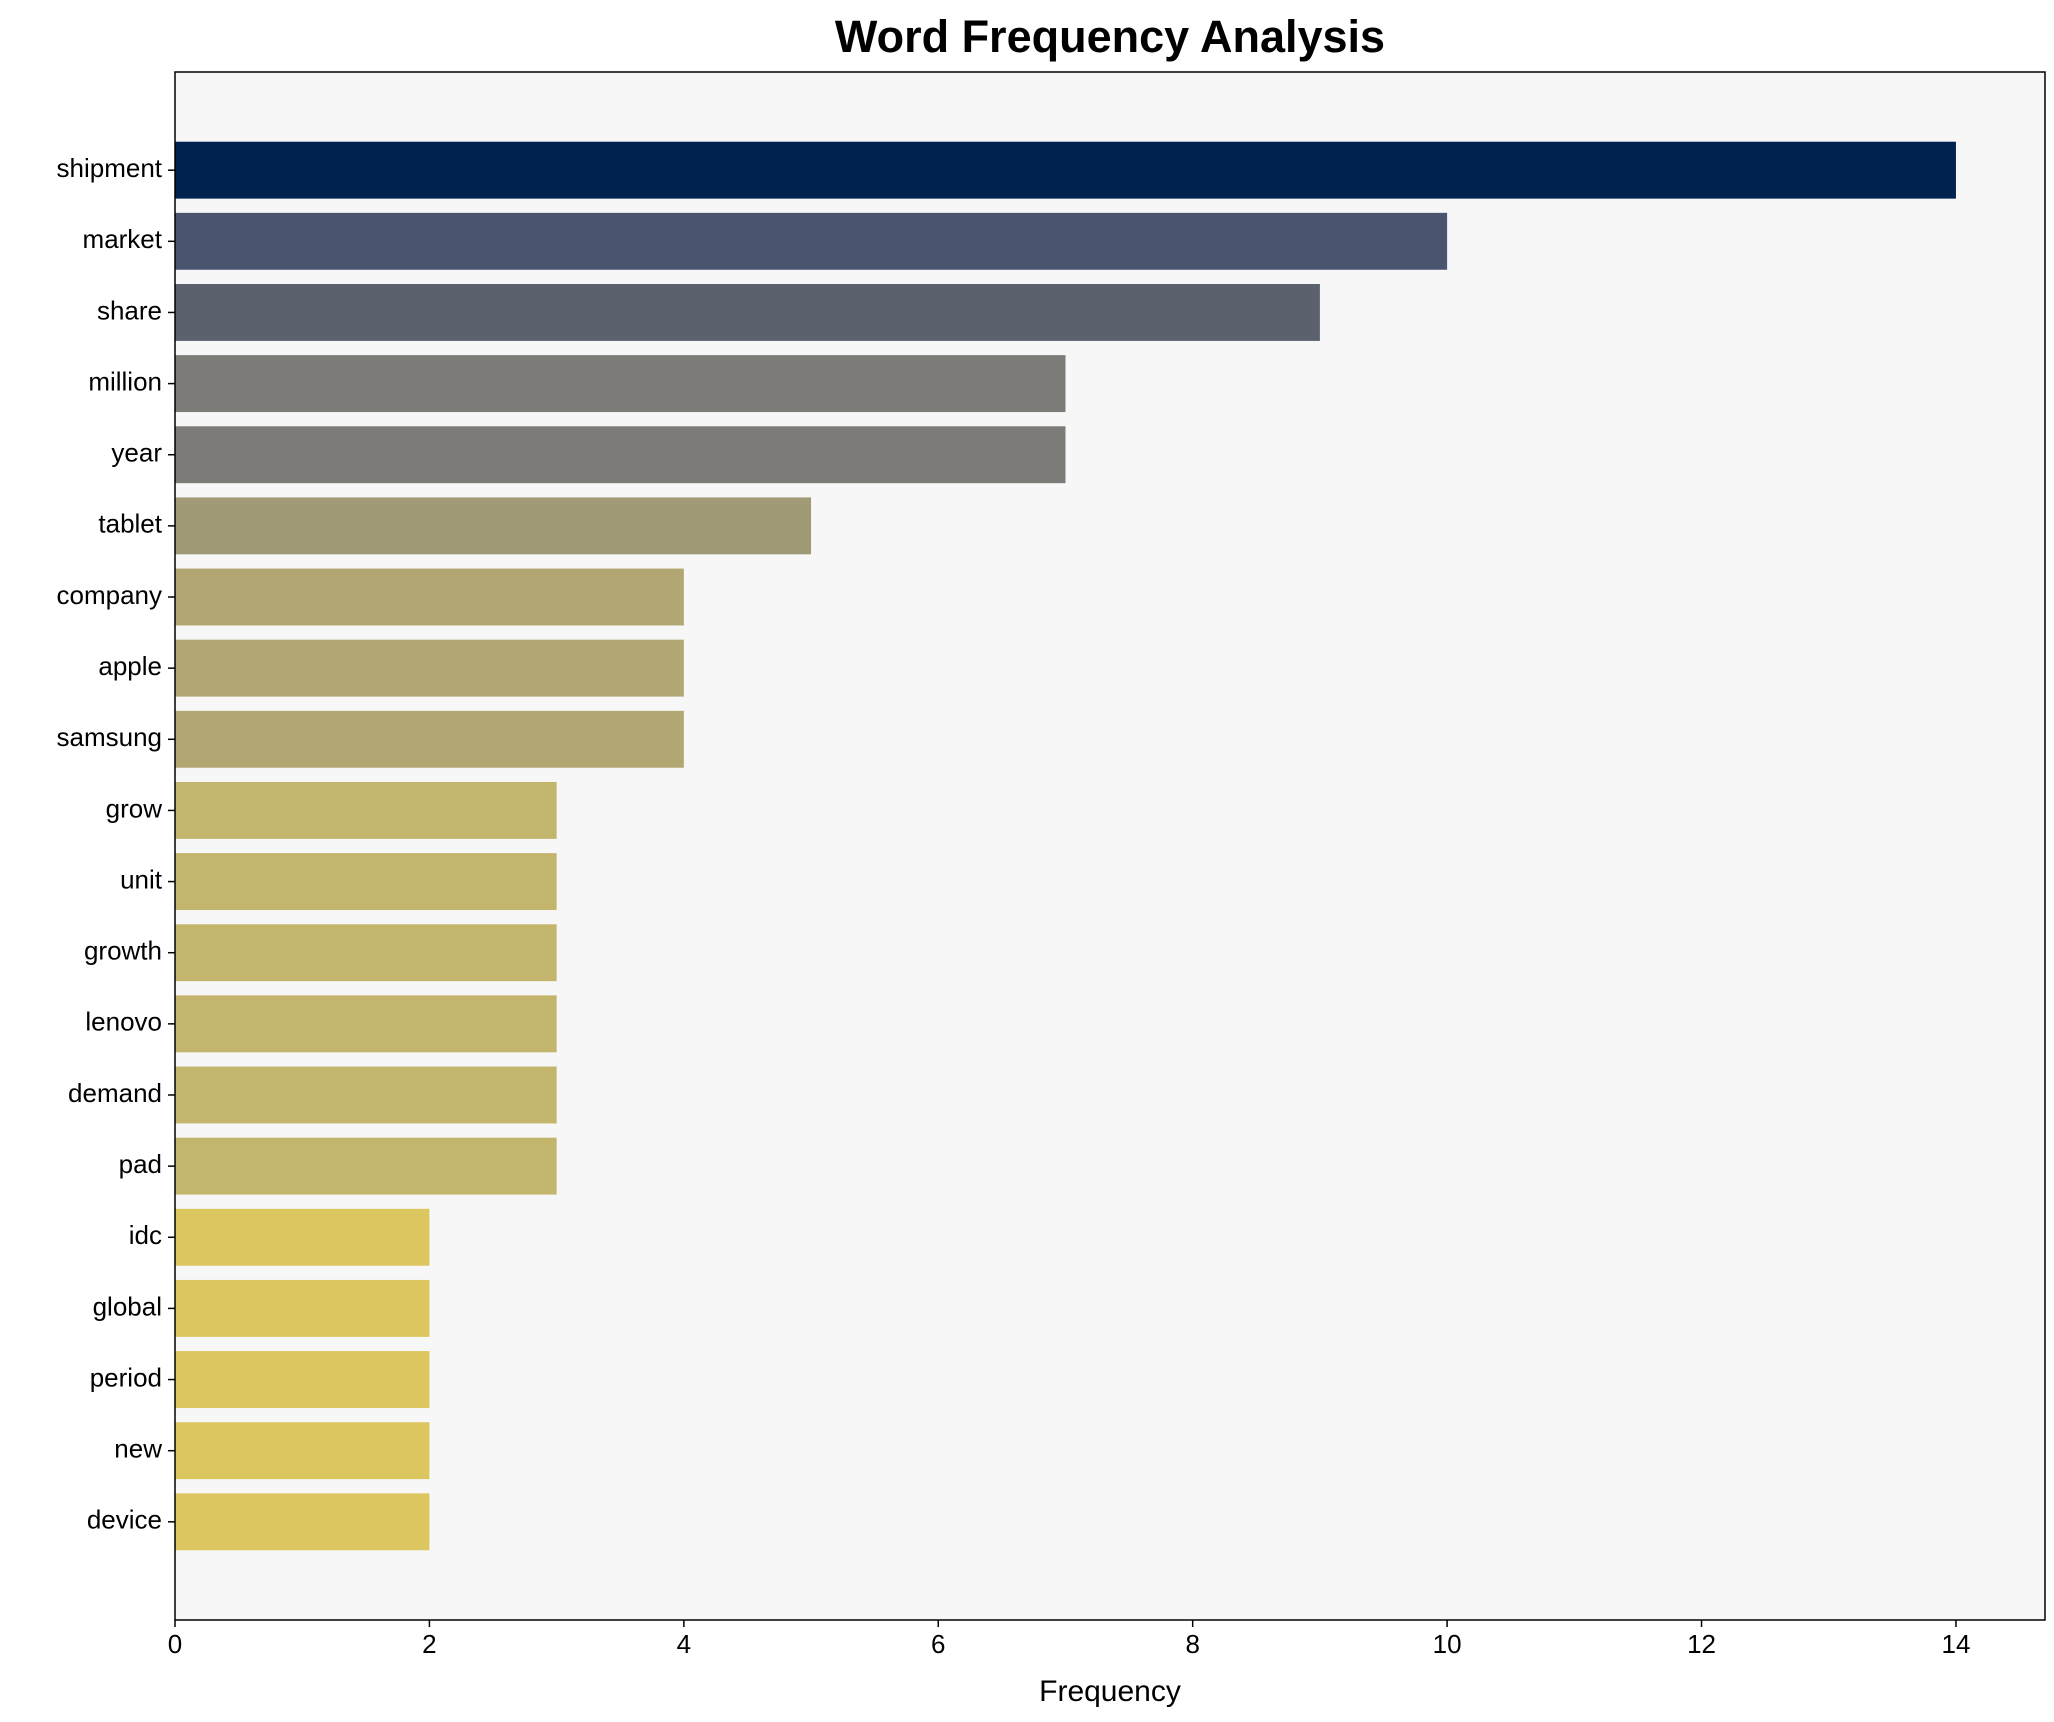 This screenshot has width=2054, height=1722. What do you see at coordinates (136, 453) in the screenshot?
I see `y-tick-label: year` at bounding box center [136, 453].